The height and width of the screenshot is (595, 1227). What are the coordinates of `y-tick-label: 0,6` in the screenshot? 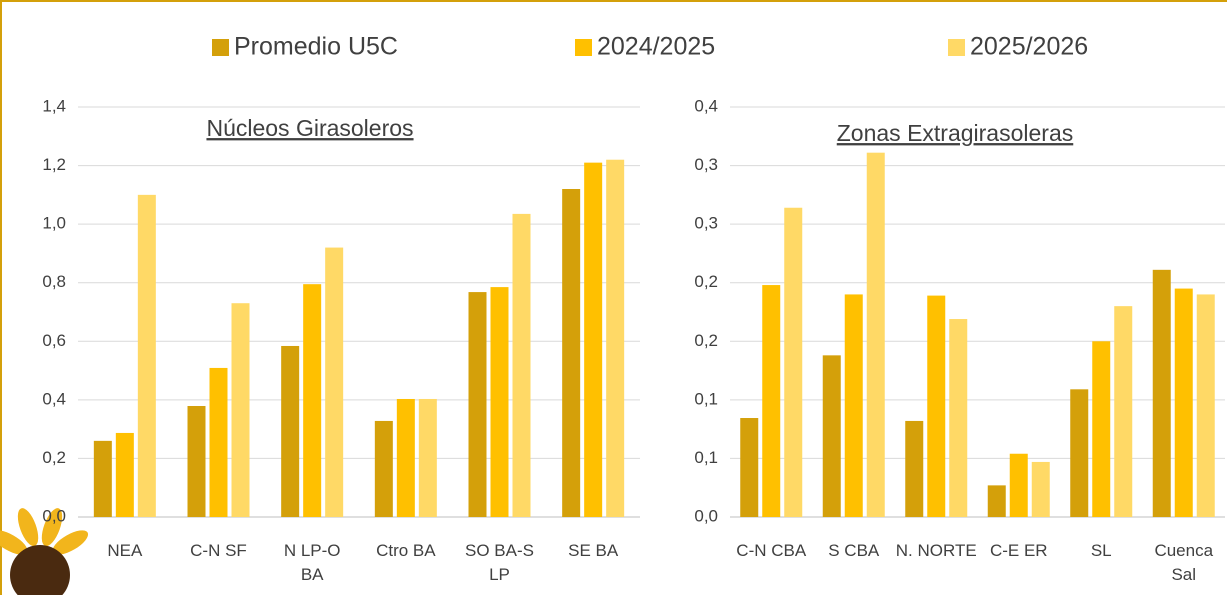 It's located at (54, 340).